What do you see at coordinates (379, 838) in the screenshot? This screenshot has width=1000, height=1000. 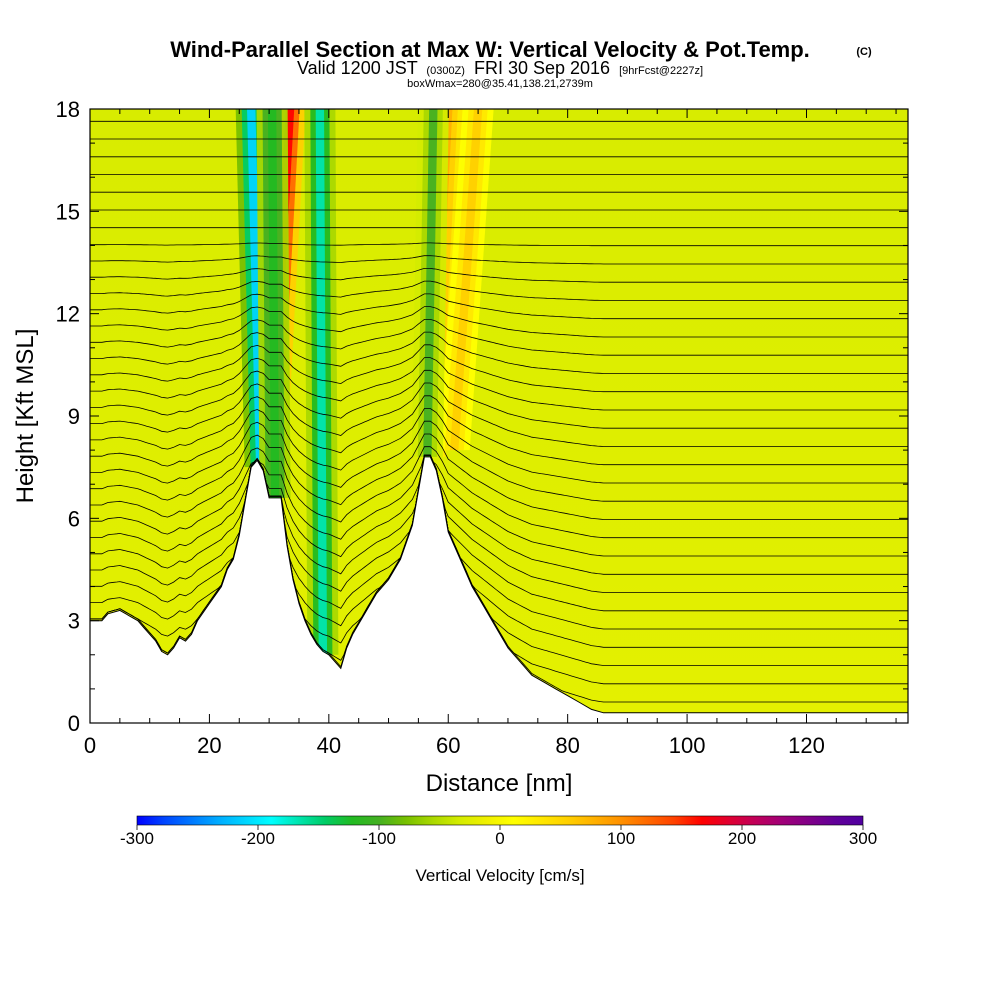 I see `colorbar-tick-label--100: -100` at bounding box center [379, 838].